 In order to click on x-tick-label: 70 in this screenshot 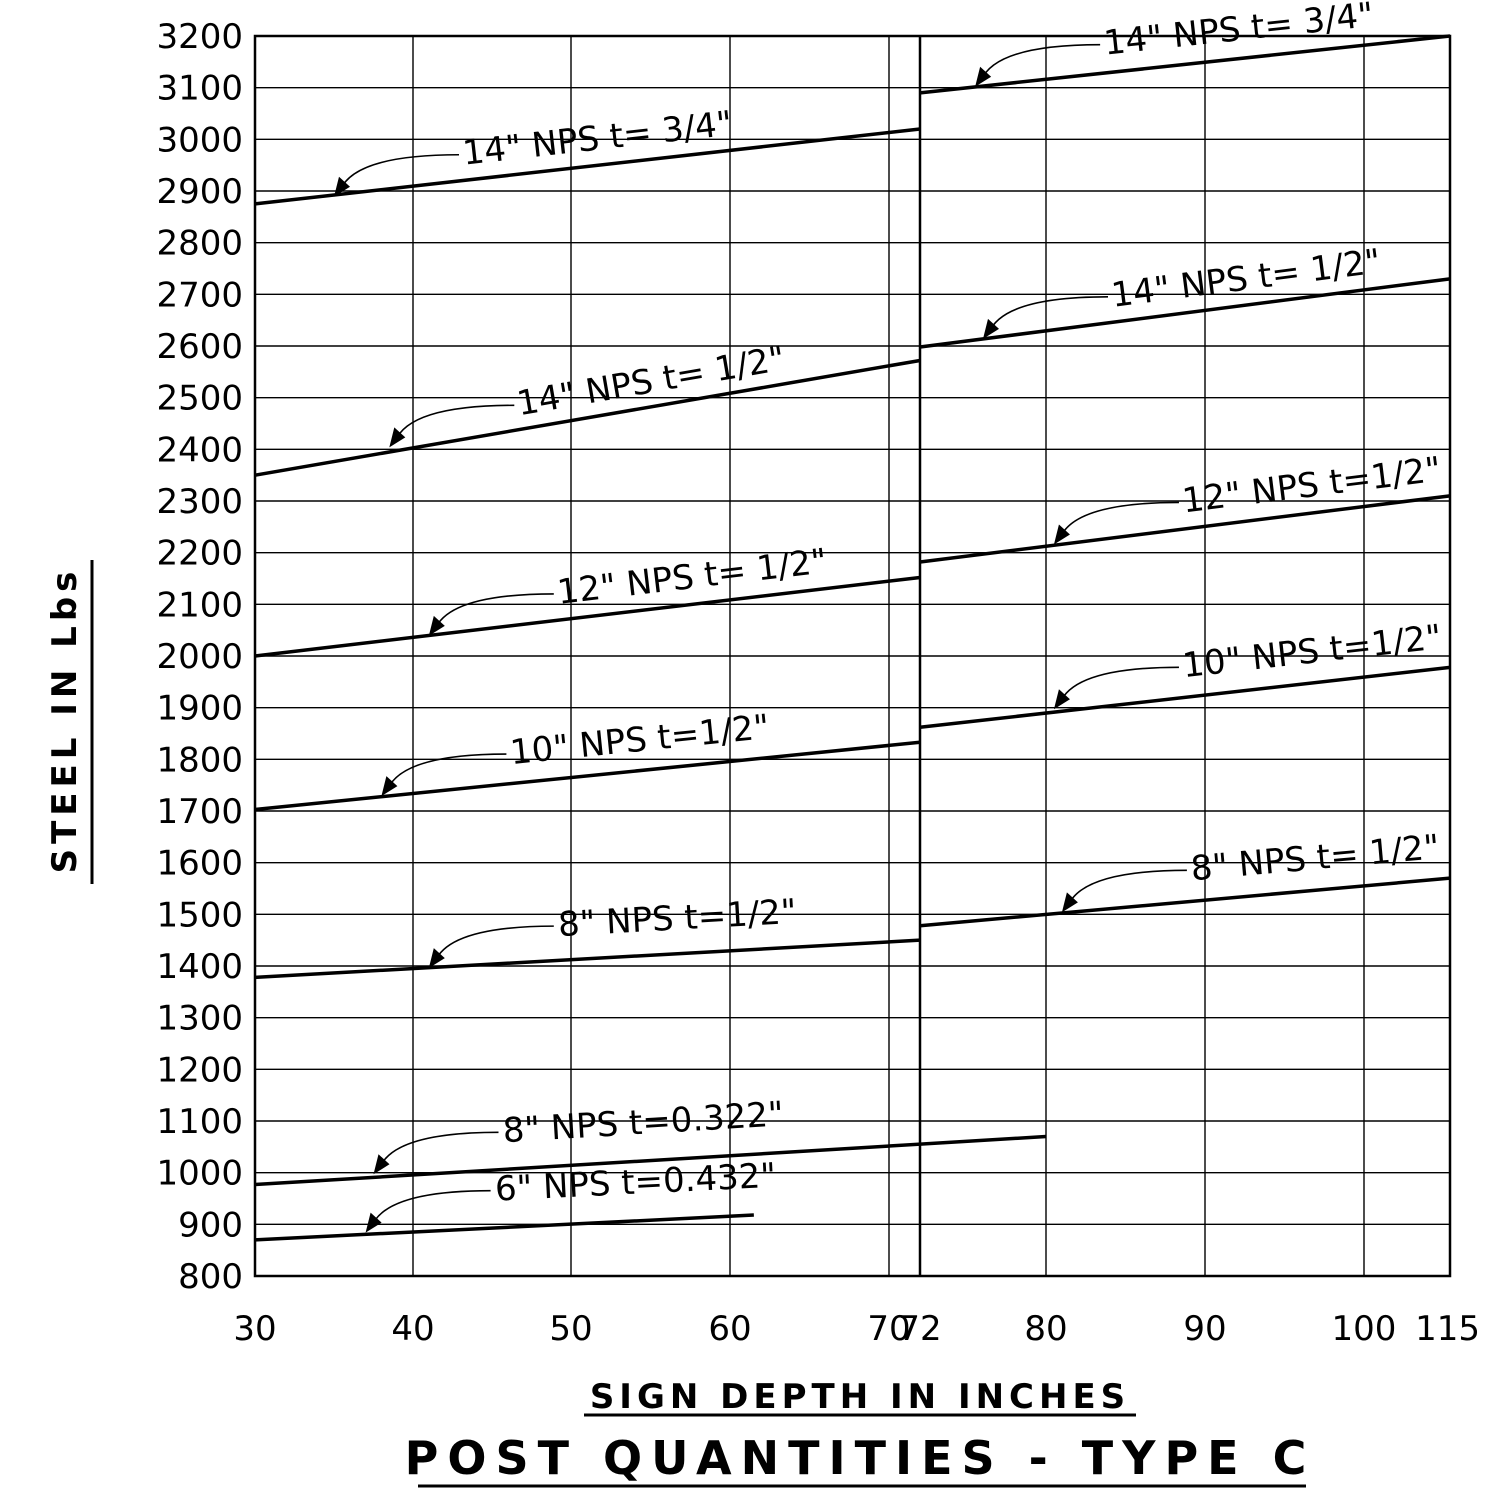, I will do `click(888, 1329)`.